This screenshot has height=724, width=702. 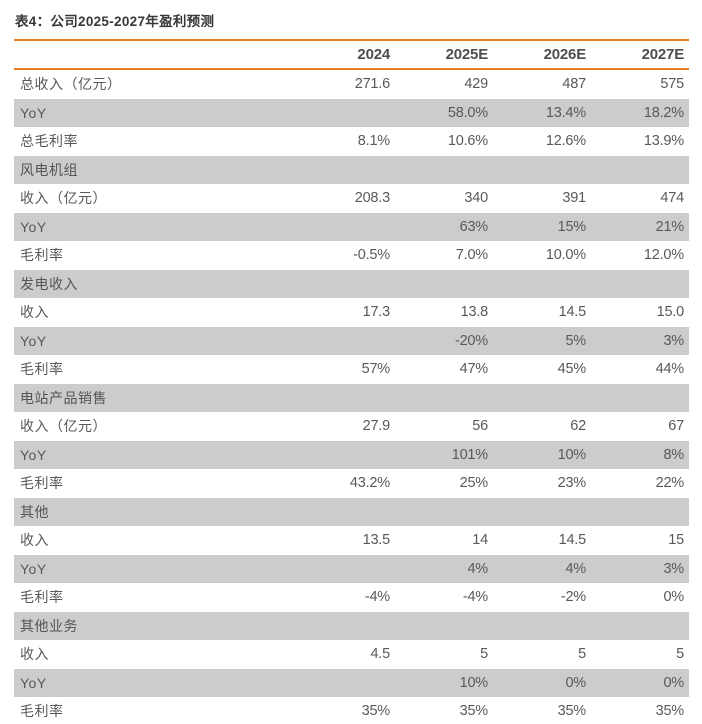 What do you see at coordinates (476, 198) in the screenshot?
I see `cell-value: 340` at bounding box center [476, 198].